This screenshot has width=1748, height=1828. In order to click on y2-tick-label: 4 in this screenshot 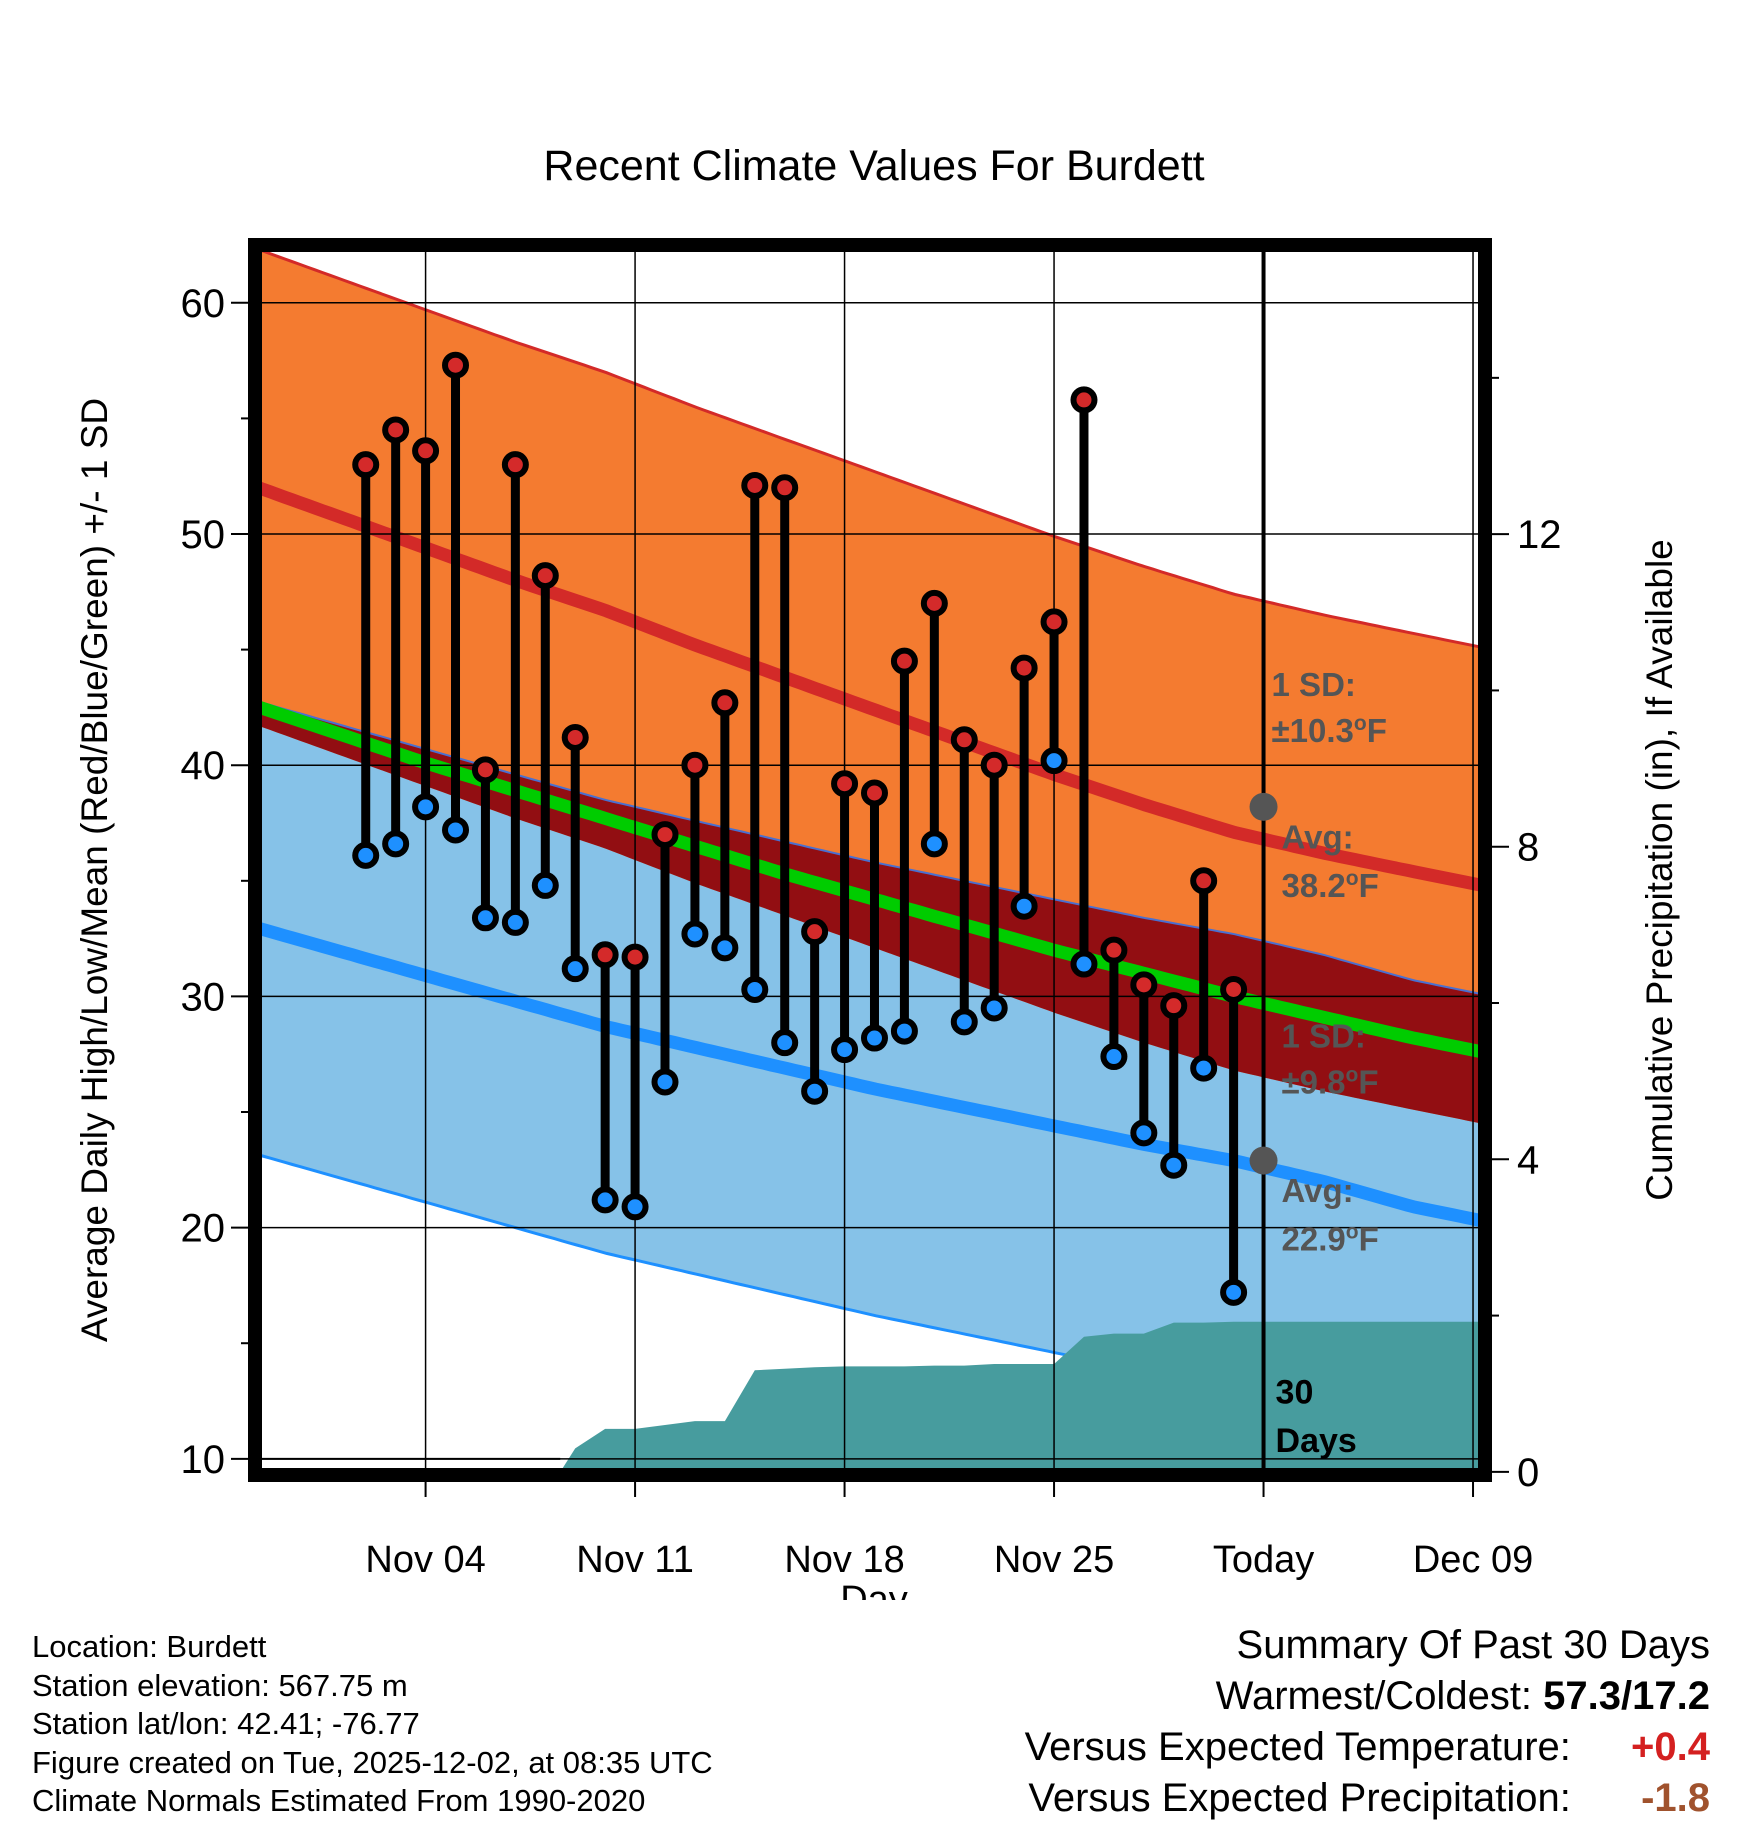, I will do `click(1528, 1160)`.